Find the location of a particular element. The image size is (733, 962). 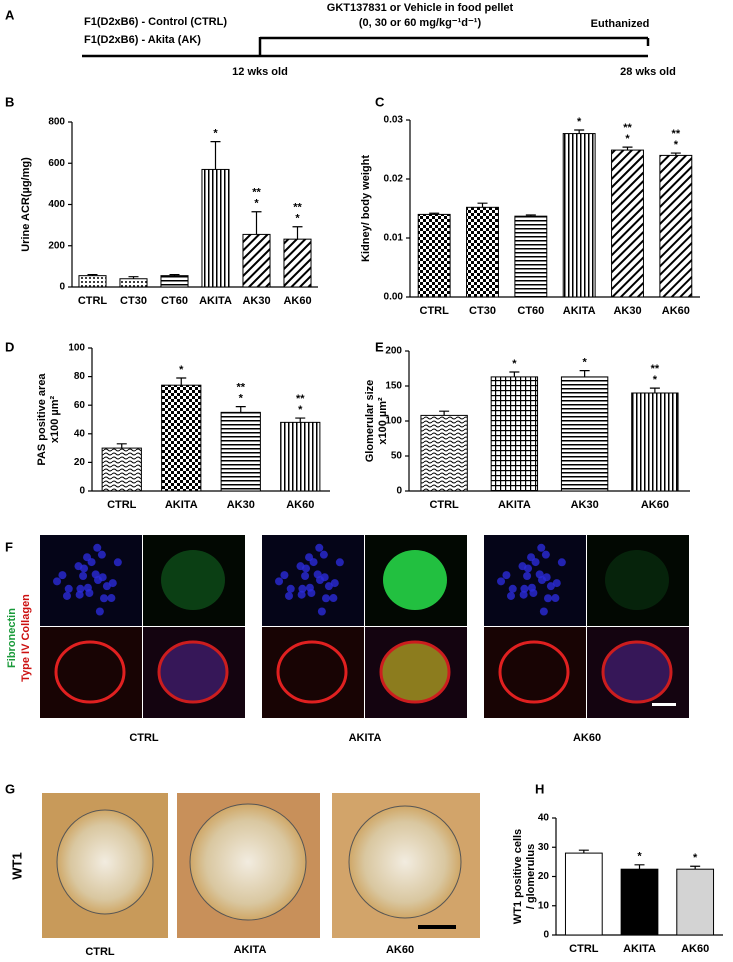

panel-label: E is located at coordinates (379, 346).